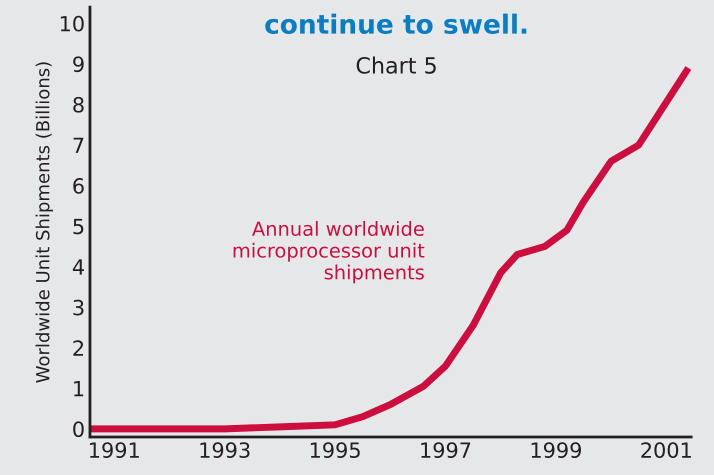 This screenshot has width=714, height=475. I want to click on y-tick-label: 9, so click(78, 64).